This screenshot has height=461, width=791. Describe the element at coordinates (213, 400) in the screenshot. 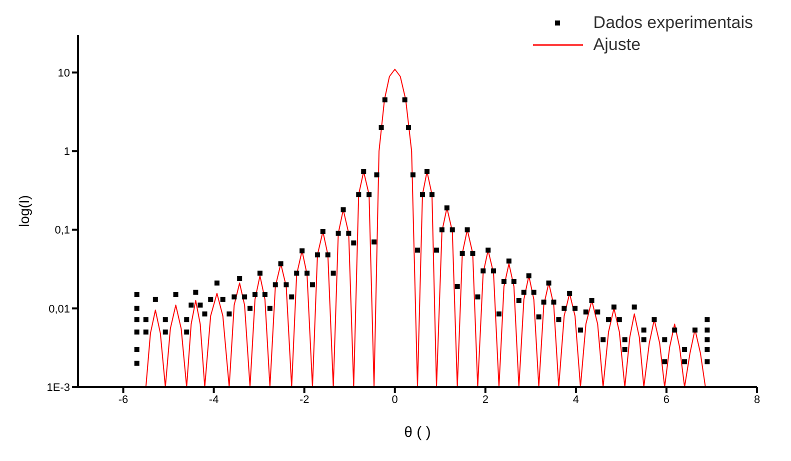

I see `x-tick-label: -4` at that location.